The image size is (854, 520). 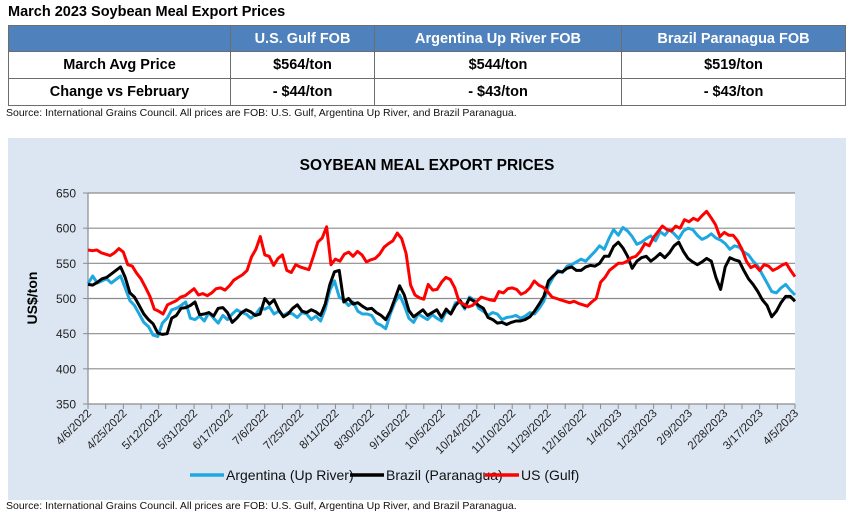 I want to click on x-tick-label: 4/5/2023, so click(x=781, y=428).